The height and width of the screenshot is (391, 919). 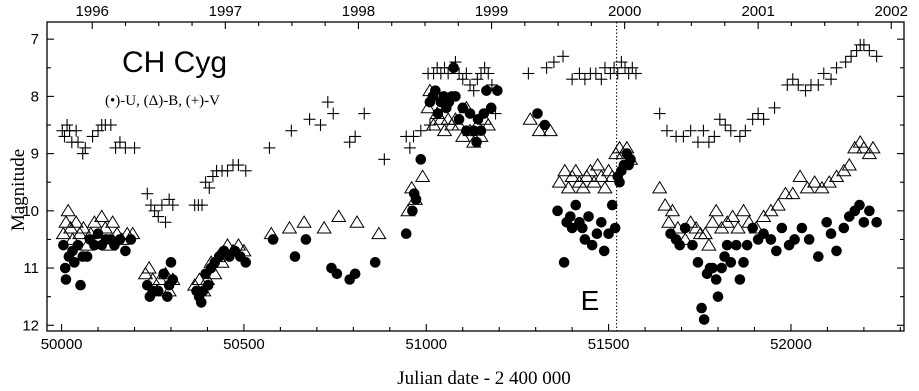 What do you see at coordinates (225, 11) in the screenshot?
I see `top-year-label: 1997` at bounding box center [225, 11].